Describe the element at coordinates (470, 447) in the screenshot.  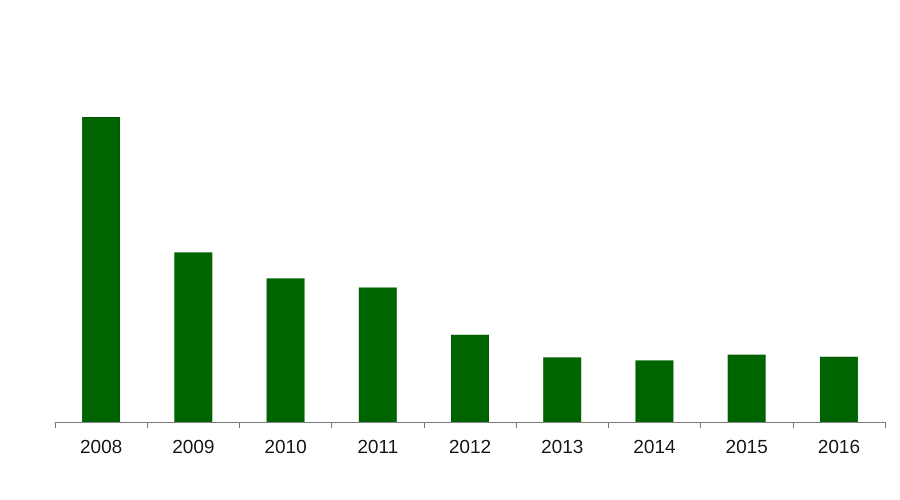
I see `x-tick-label: 2012` at that location.